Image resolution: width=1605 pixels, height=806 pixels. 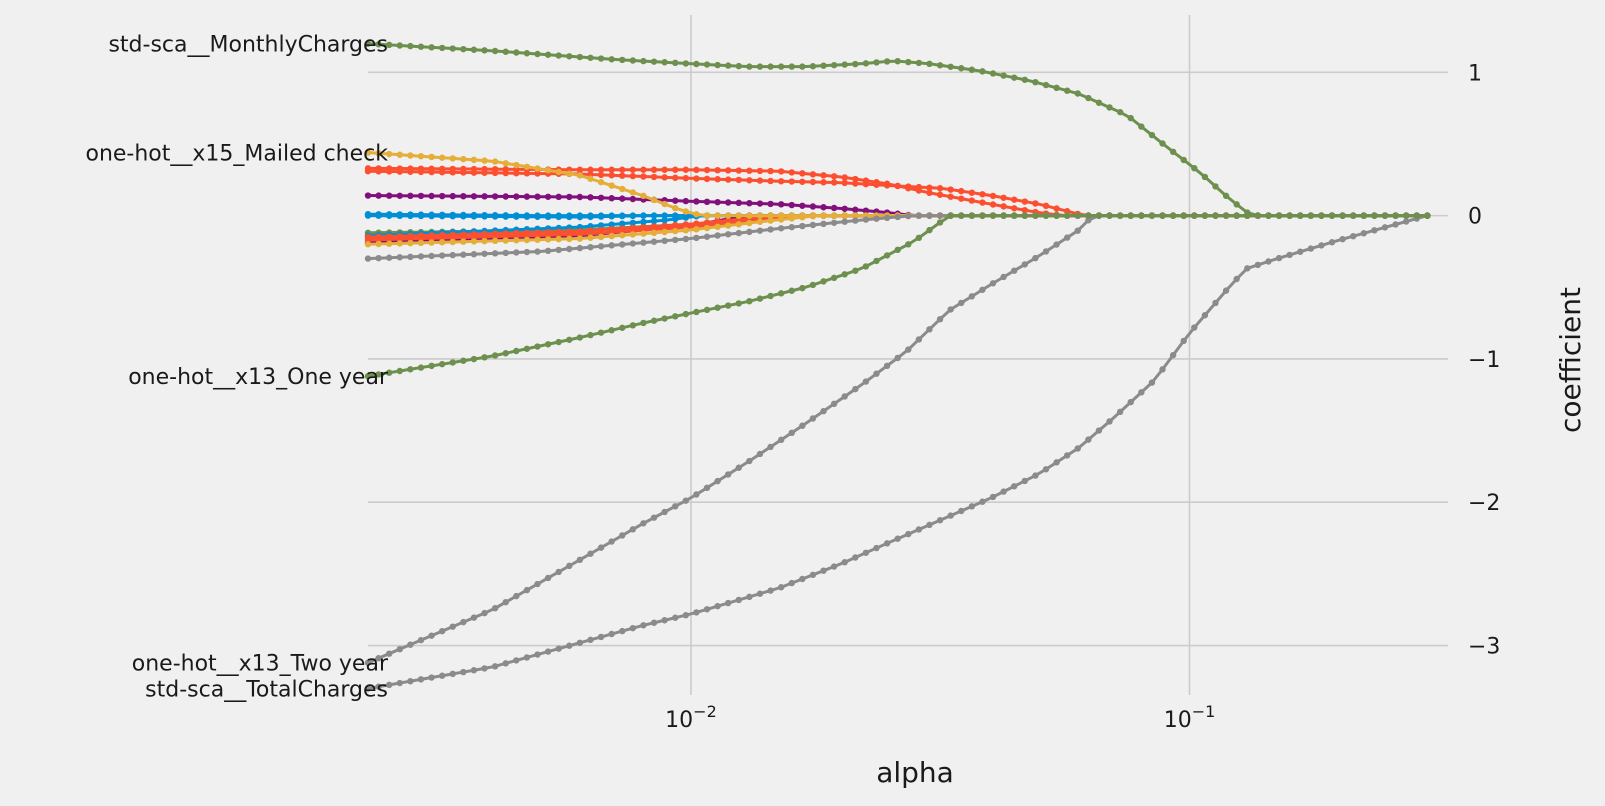 I want to click on x-tick-label: 10−2, so click(x=691, y=717).